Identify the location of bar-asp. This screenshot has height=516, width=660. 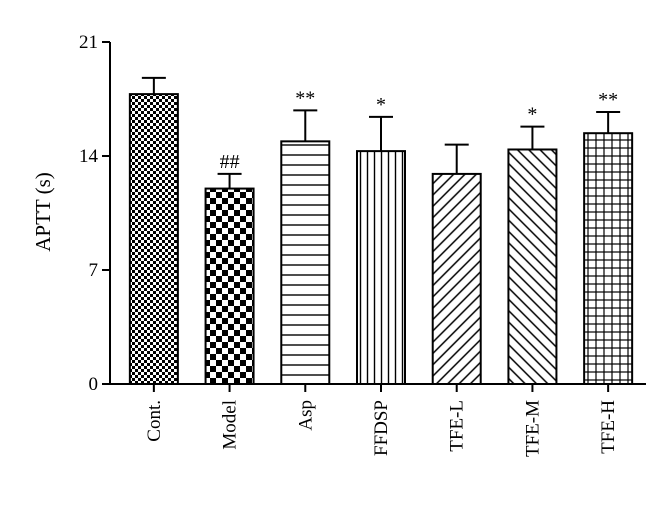
(305, 262).